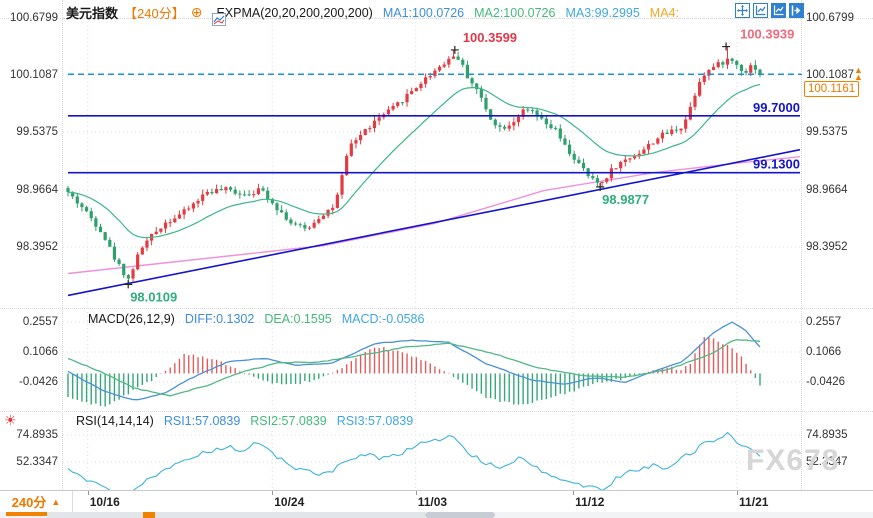 The image size is (873, 518). I want to click on price-up-arrow-icon: ▲ ▲, so click(858, 73).